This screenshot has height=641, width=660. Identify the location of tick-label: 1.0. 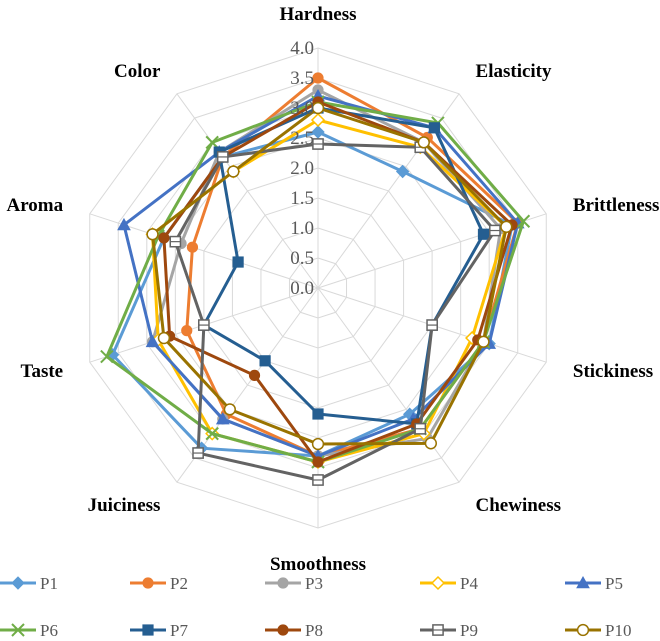
(302, 228).